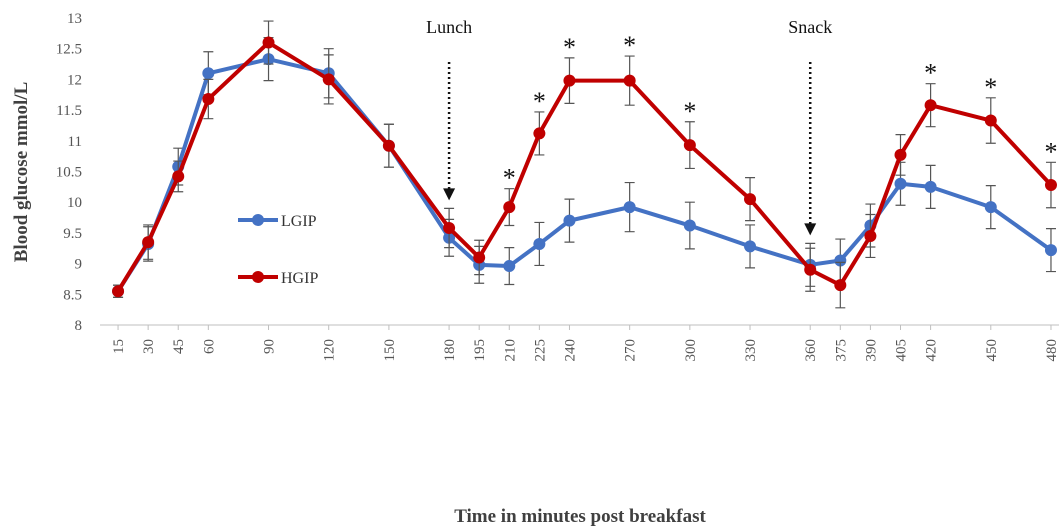 The height and width of the screenshot is (531, 1059). I want to click on x-tick-label: 120, so click(330, 350).